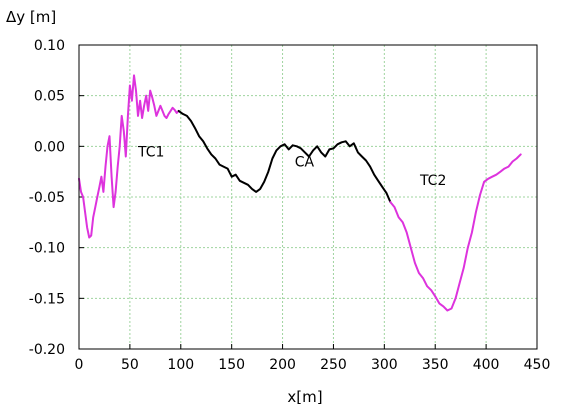  Describe the element at coordinates (130, 365) in the screenshot. I see `x-tick-label: 50` at that location.